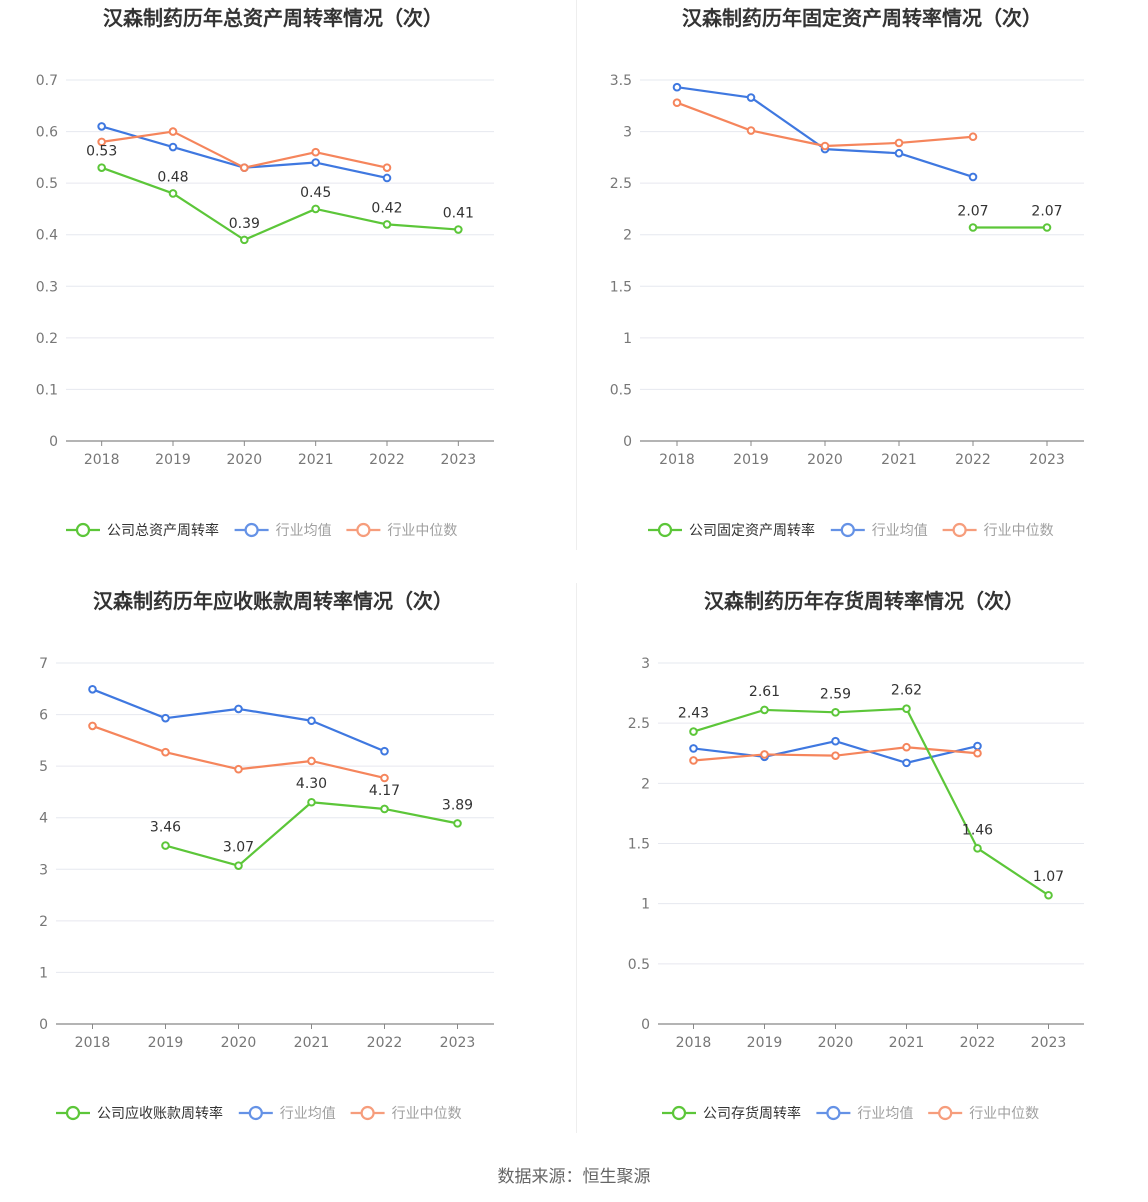 The width and height of the screenshot is (1148, 1202). I want to click on legend-item: 公司固定资产周转率, so click(731, 530).